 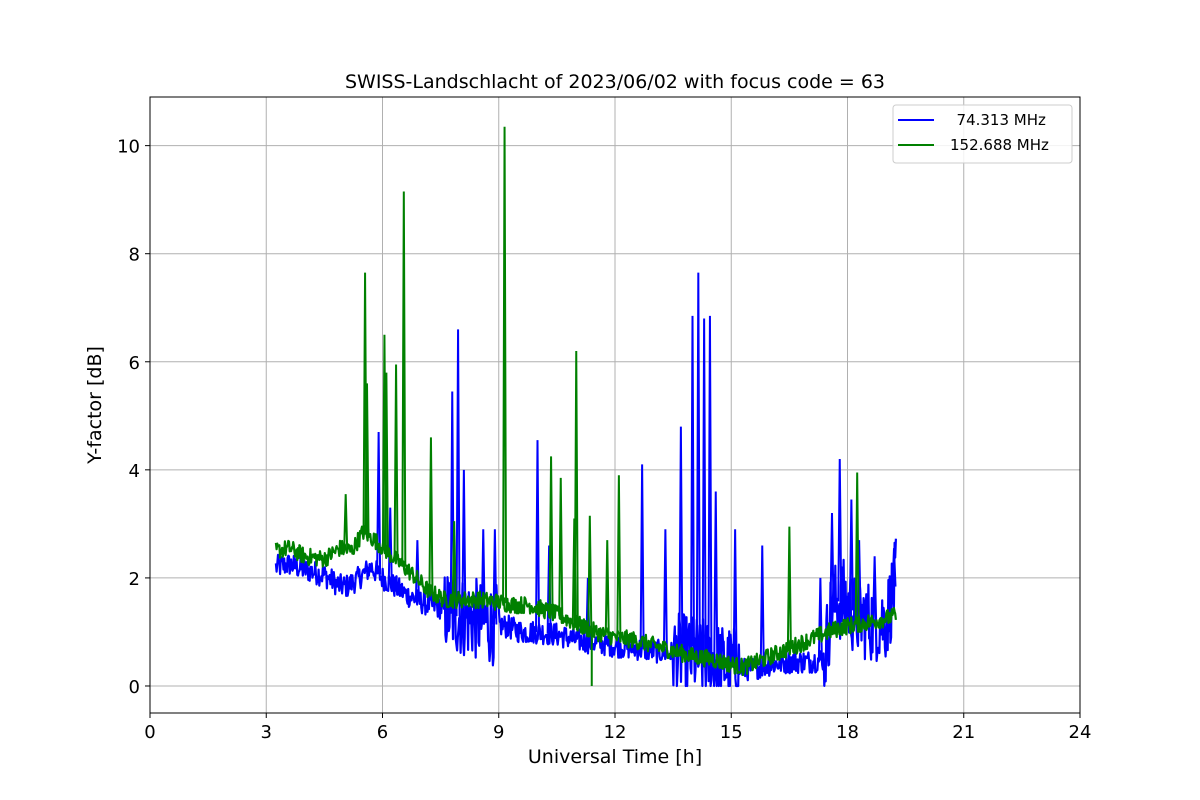 I want to click on y-tick-label: 4, so click(x=134, y=471).